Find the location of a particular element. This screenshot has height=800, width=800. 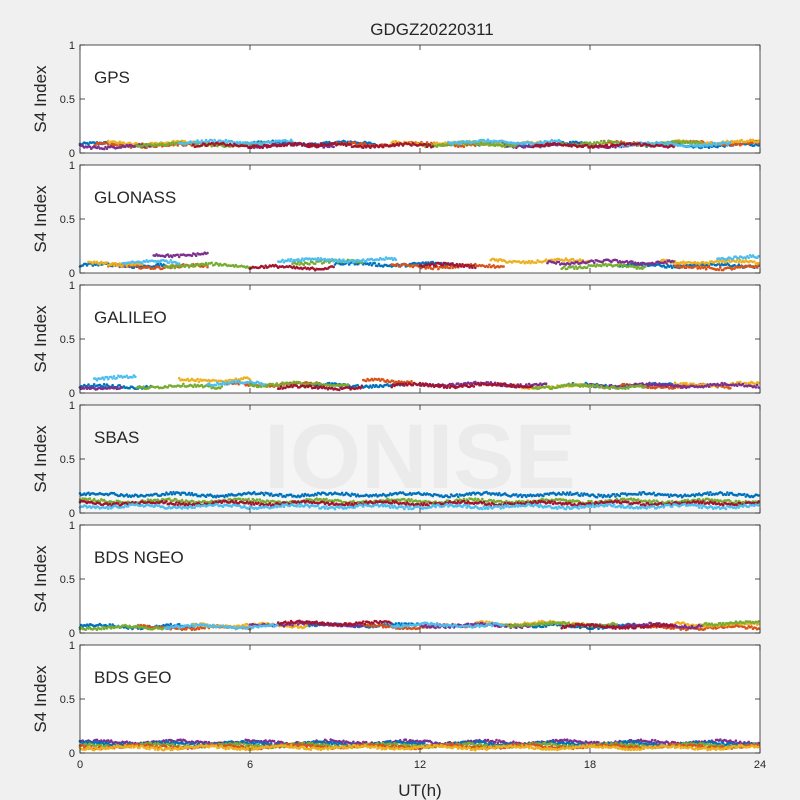

y-tick-label: 0 is located at coordinates (72, 394).